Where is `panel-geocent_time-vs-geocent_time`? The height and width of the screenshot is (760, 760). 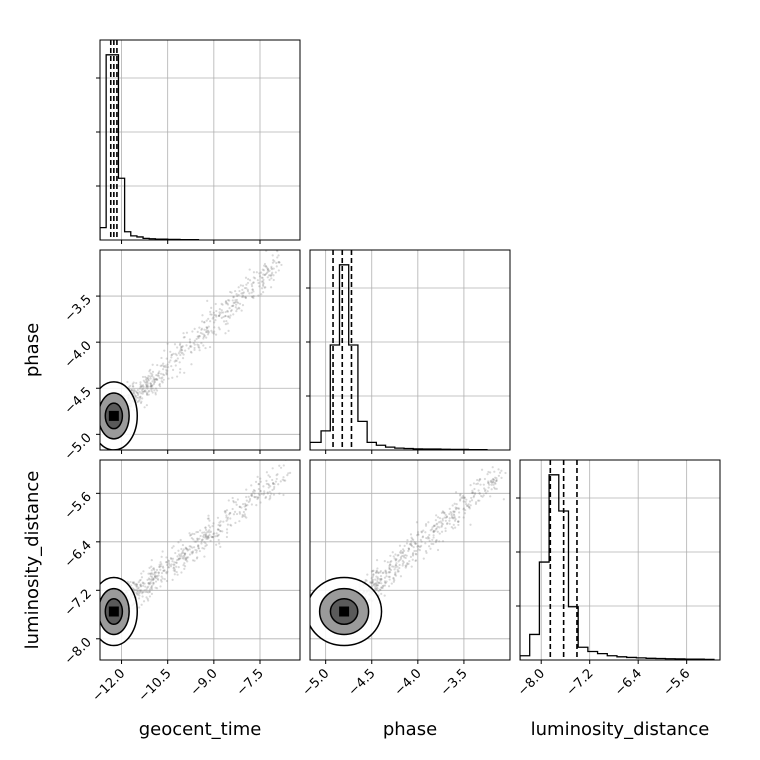
panel-geocent_time-vs-geocent_time is located at coordinates (198, 141).